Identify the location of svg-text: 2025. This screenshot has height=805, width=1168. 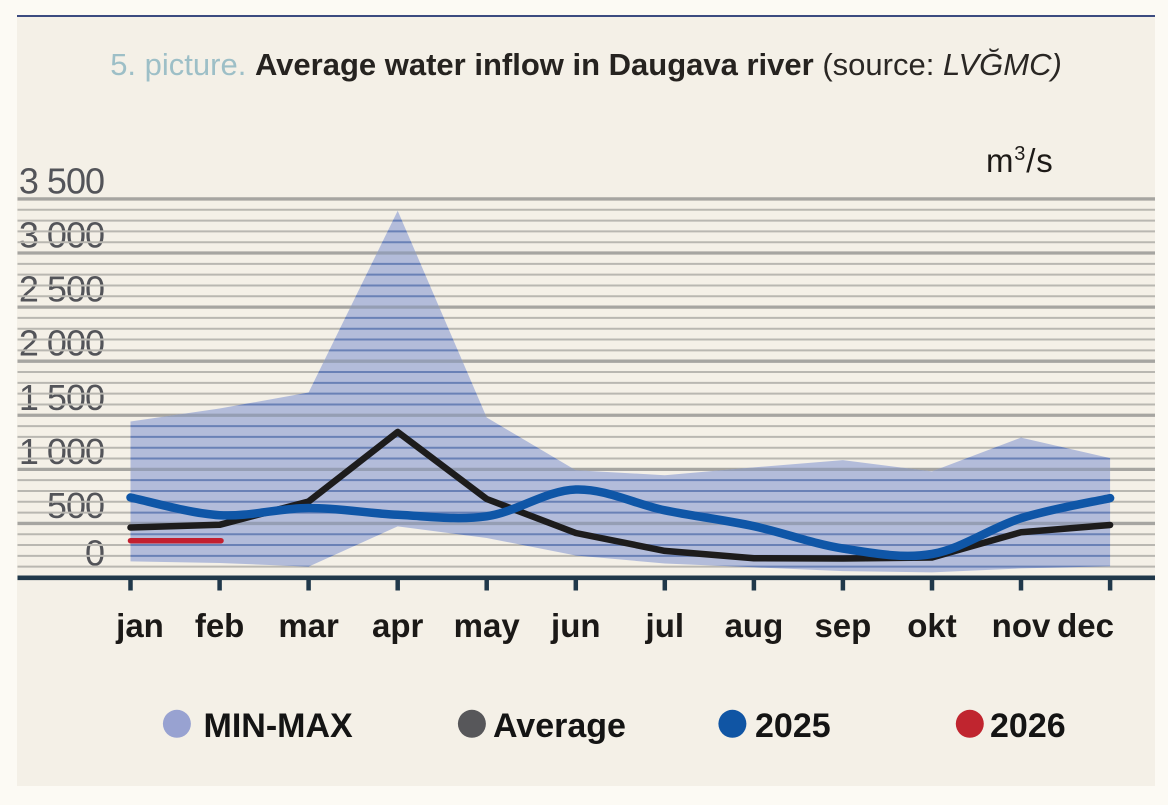
(793, 726).